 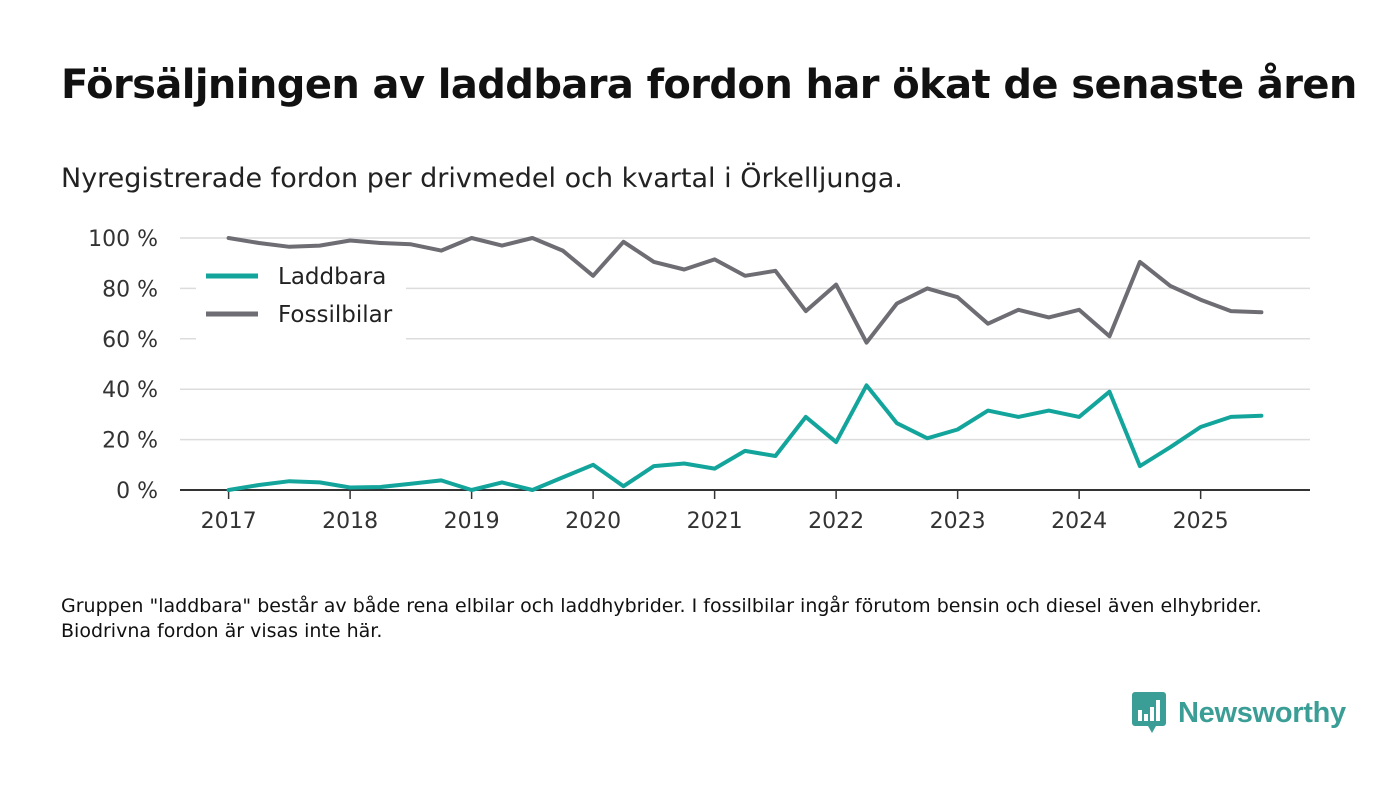 What do you see at coordinates (1149, 712) in the screenshot?
I see `newsworthy-bars-icon` at bounding box center [1149, 712].